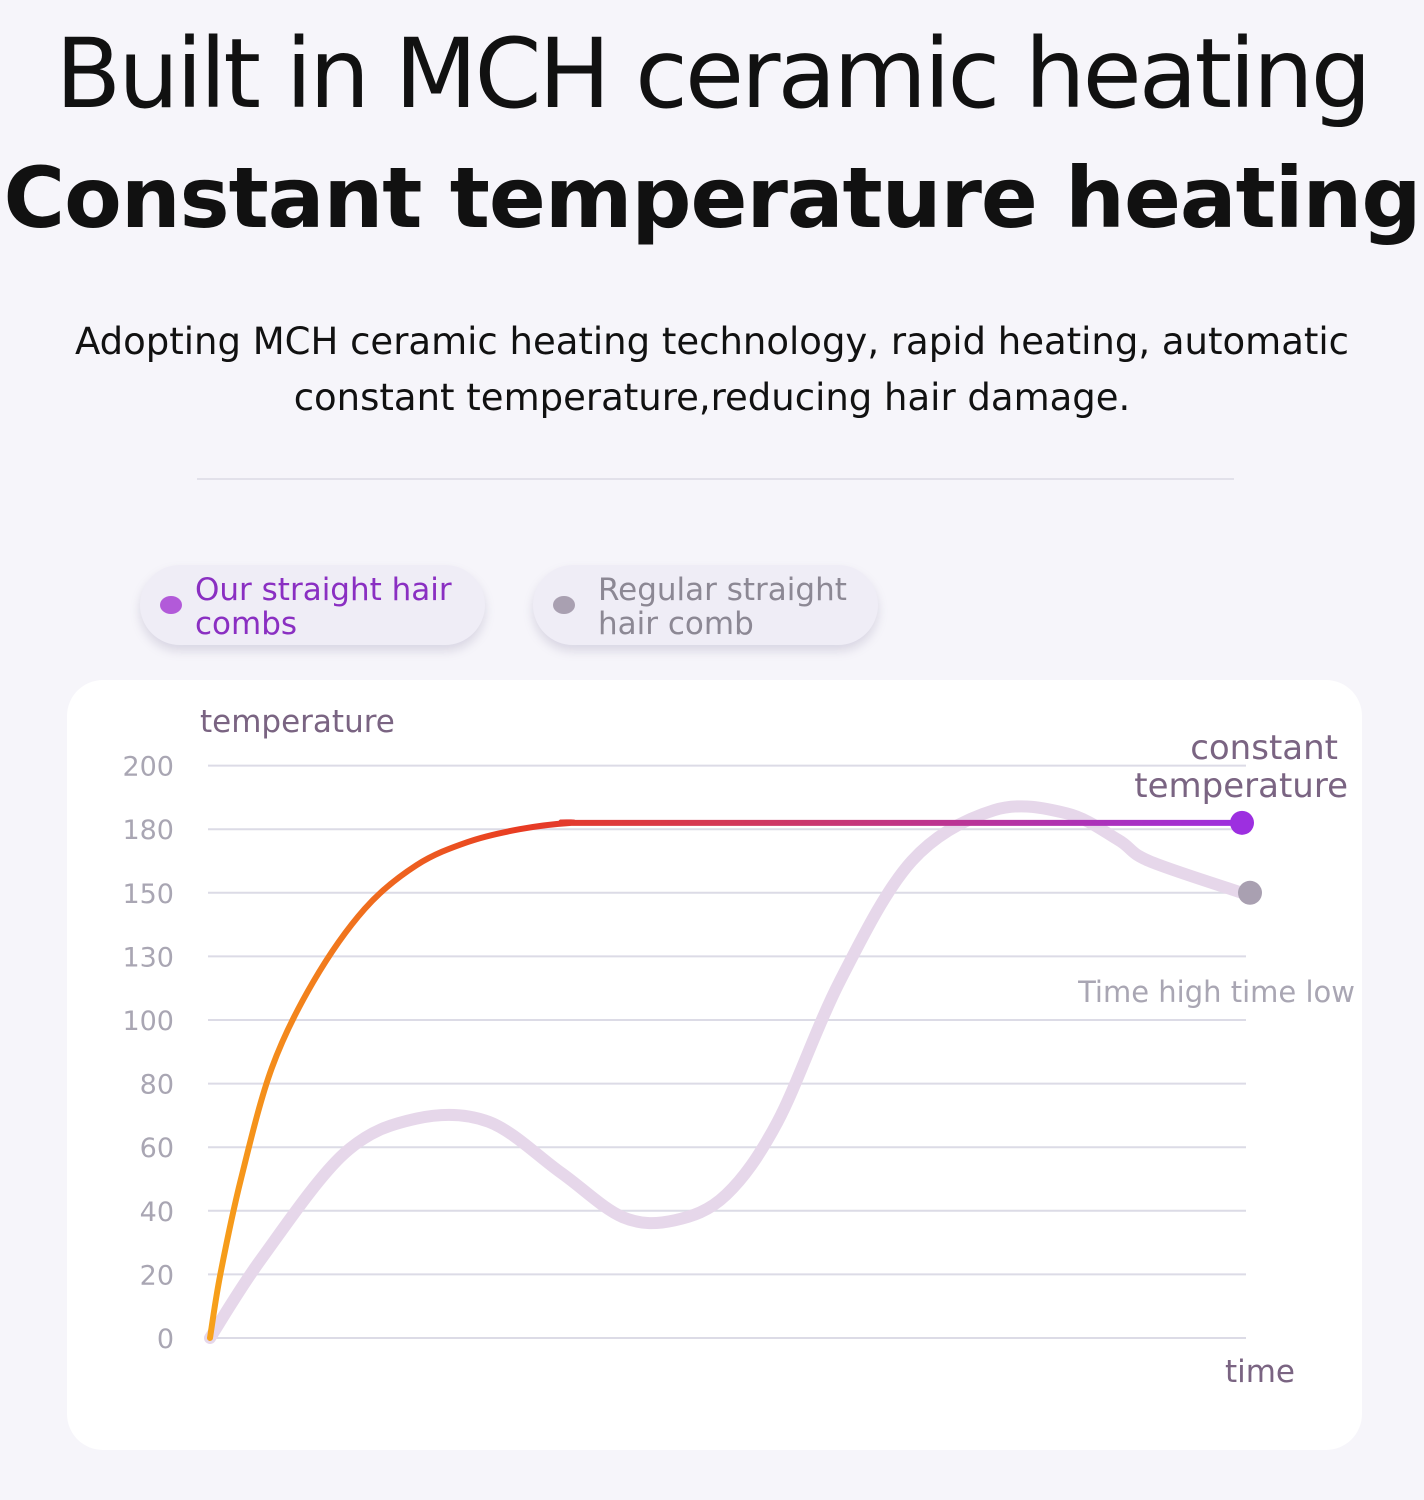  I want to click on legend-regular-dot-icon, so click(564, 605).